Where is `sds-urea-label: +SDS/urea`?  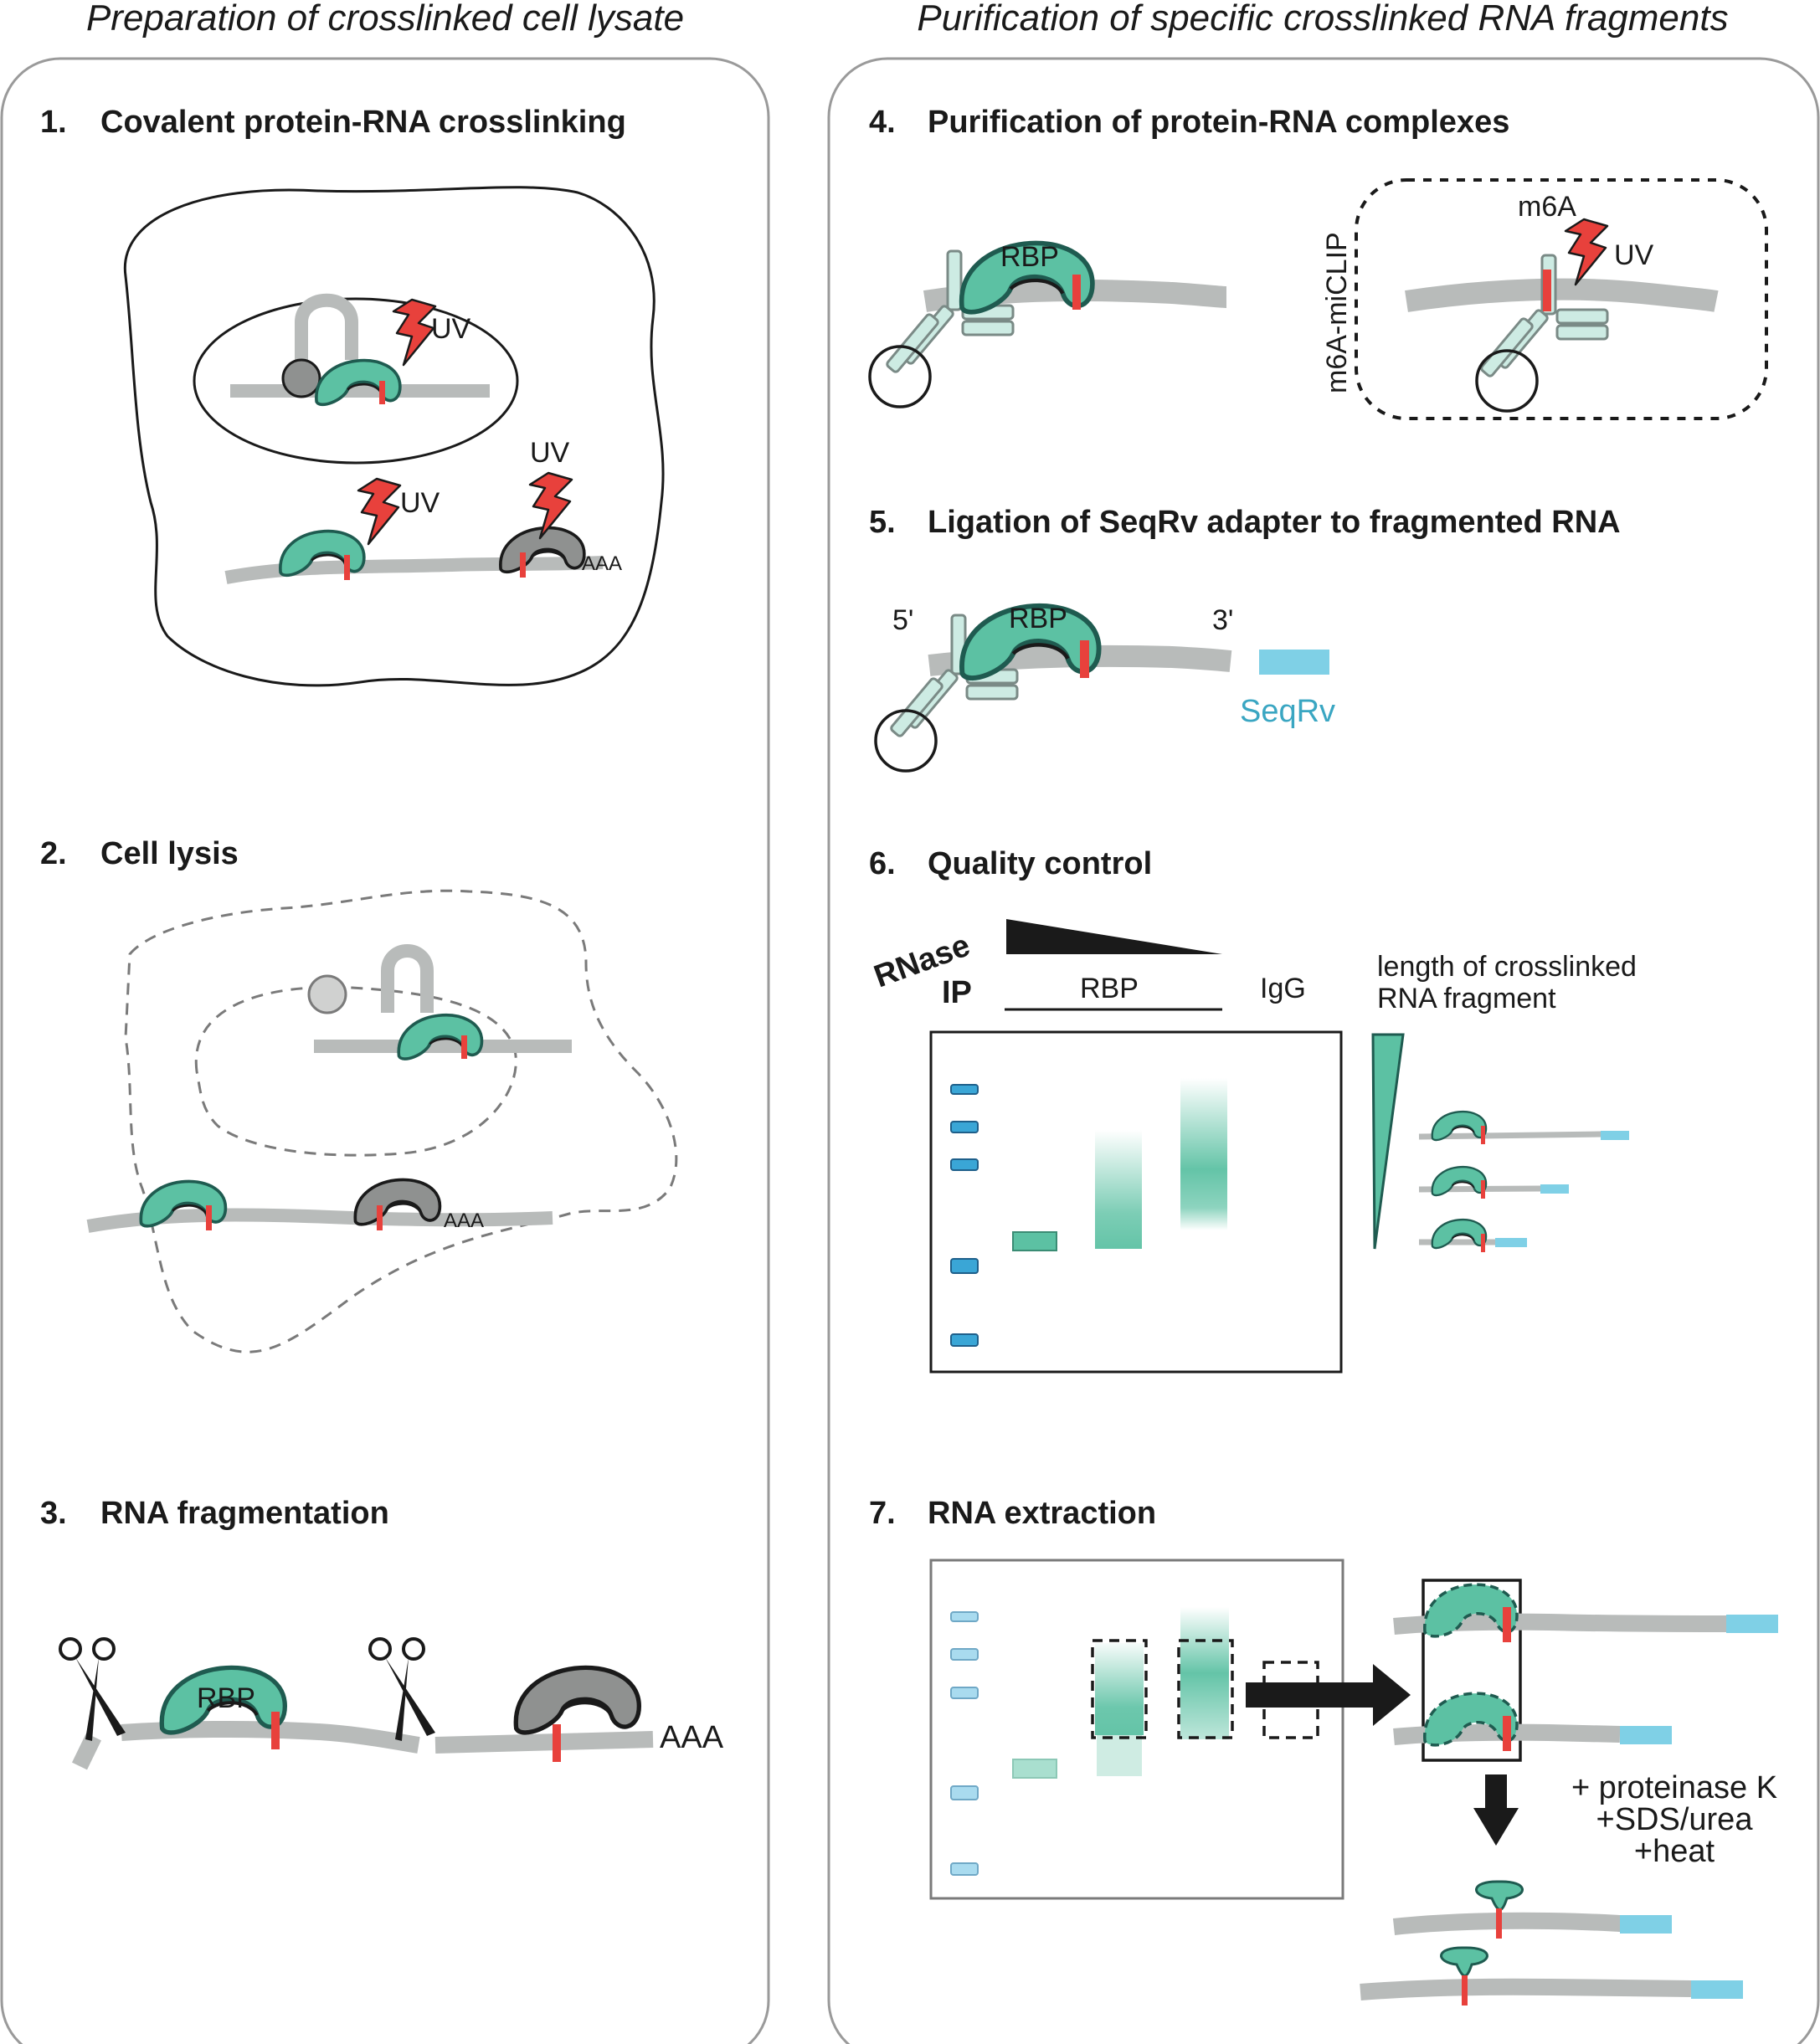
sds-urea-label: +SDS/urea is located at coordinates (1675, 1819).